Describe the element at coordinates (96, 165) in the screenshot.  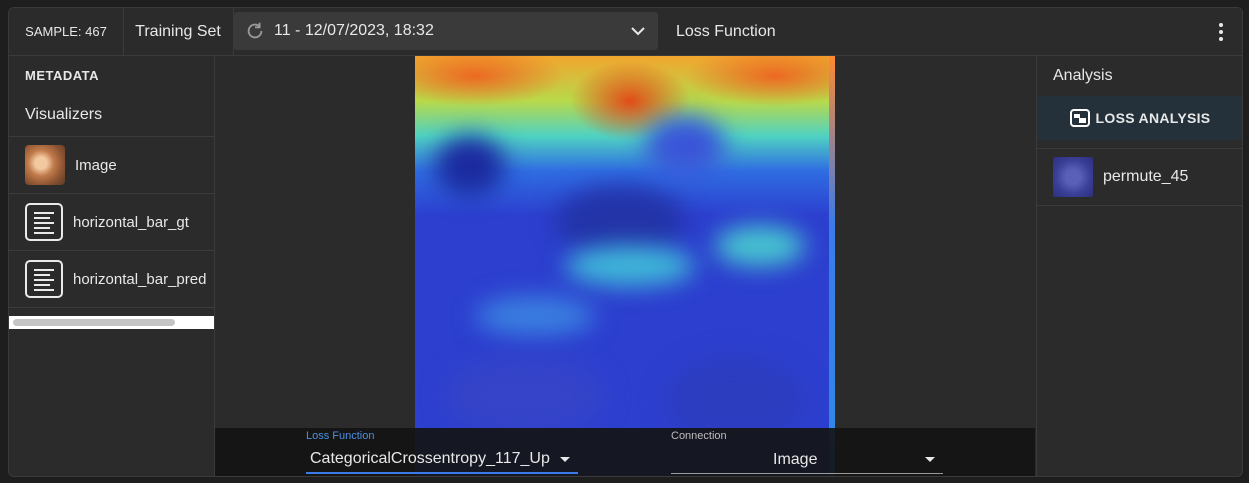
I see `visualizer-label: Image` at that location.